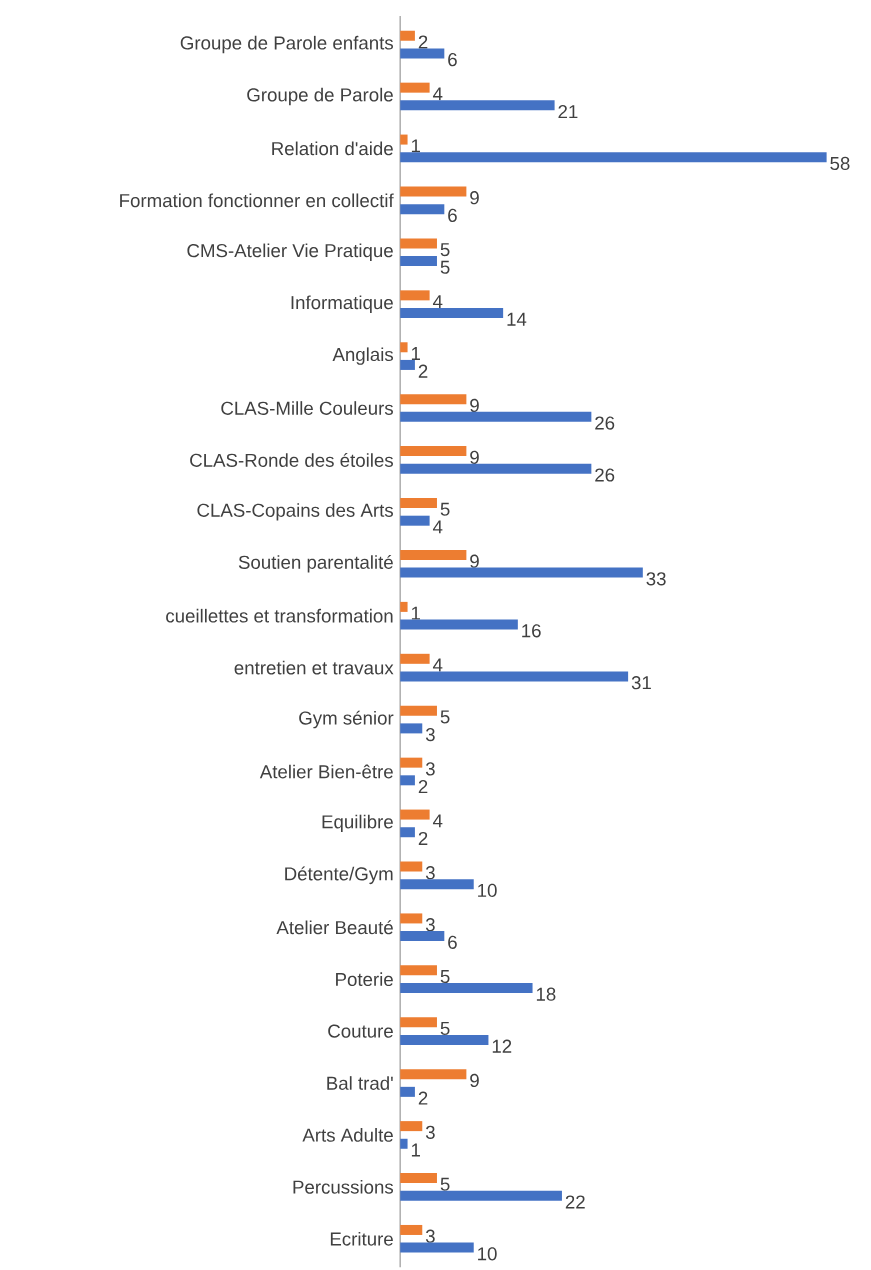 This screenshot has height=1270, width=871. What do you see at coordinates (295, 512) in the screenshot?
I see `y-tick-label: CLAS-Copains des Arts` at bounding box center [295, 512].